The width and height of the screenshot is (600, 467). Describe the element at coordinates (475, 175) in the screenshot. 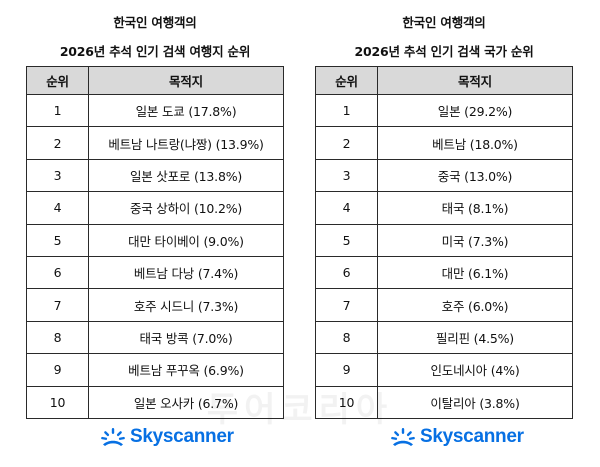

I see `destination-cell: 중국 (13.0%)` at that location.